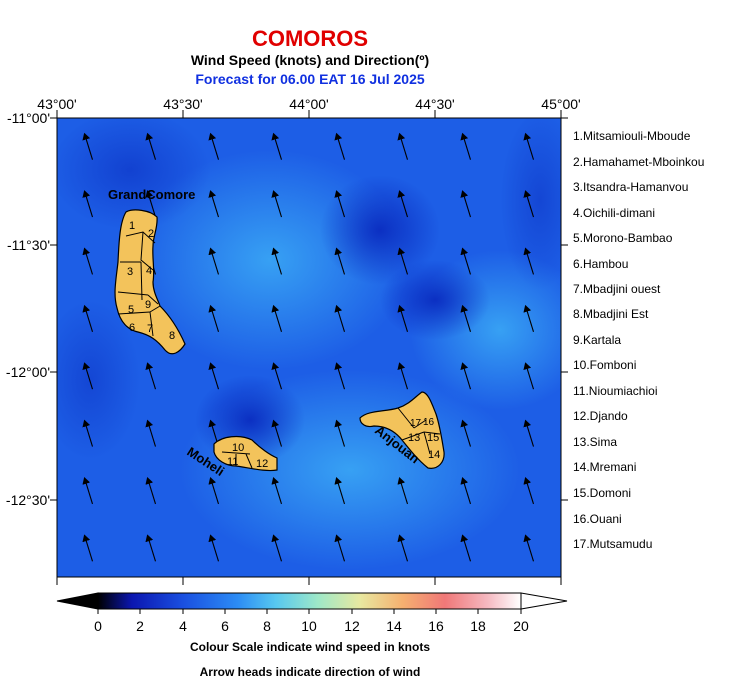  What do you see at coordinates (639, 162) in the screenshot?
I see `district-legend-item: 2.Hamahamet-Mboinkou` at bounding box center [639, 162].